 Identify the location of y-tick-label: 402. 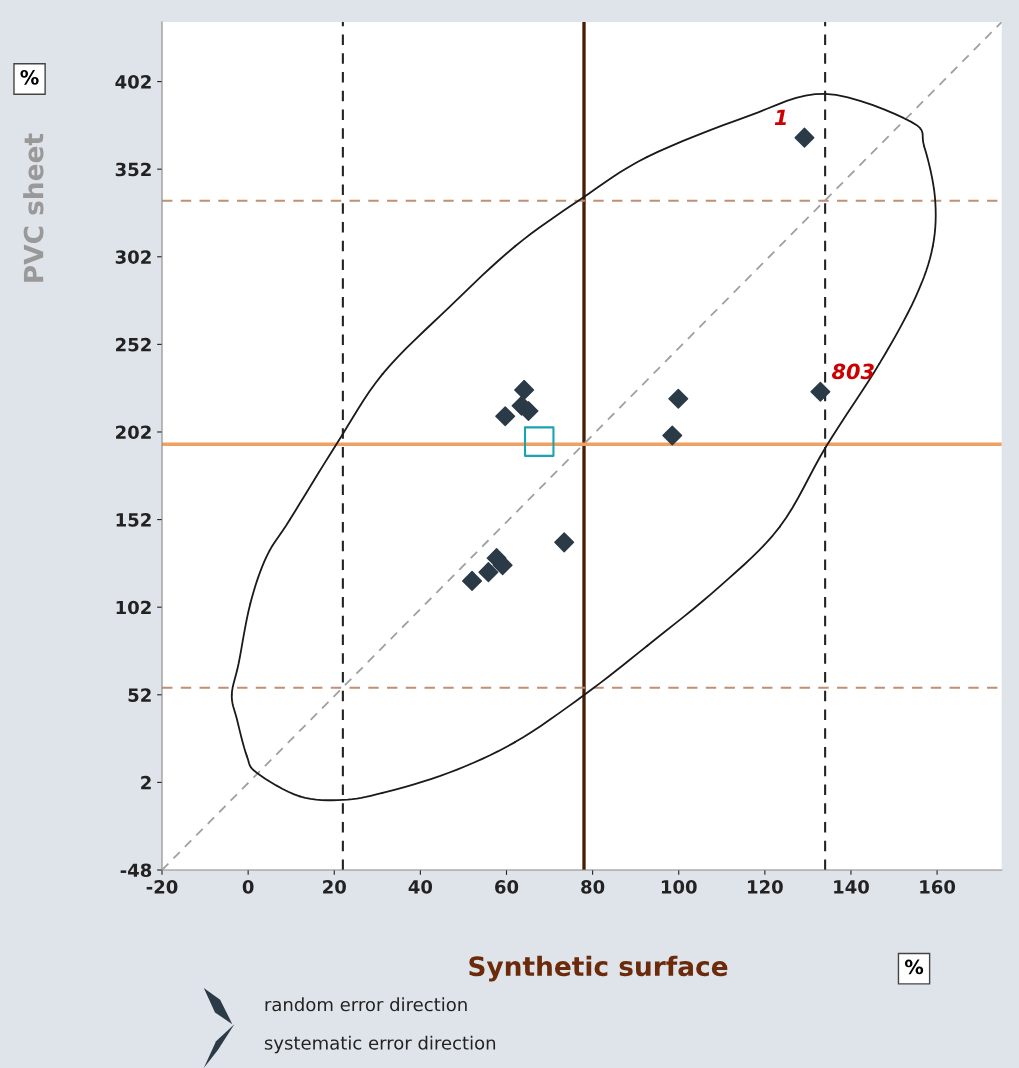
(133, 82).